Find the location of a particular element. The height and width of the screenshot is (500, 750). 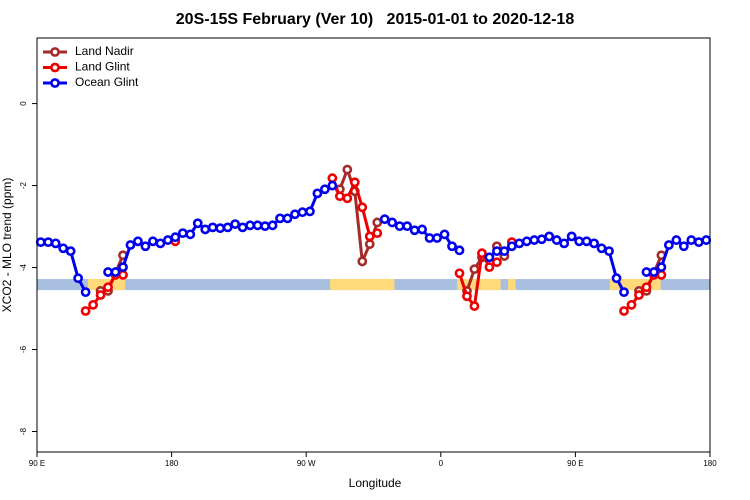

x-axis-label: Longitude is located at coordinates (375, 483).